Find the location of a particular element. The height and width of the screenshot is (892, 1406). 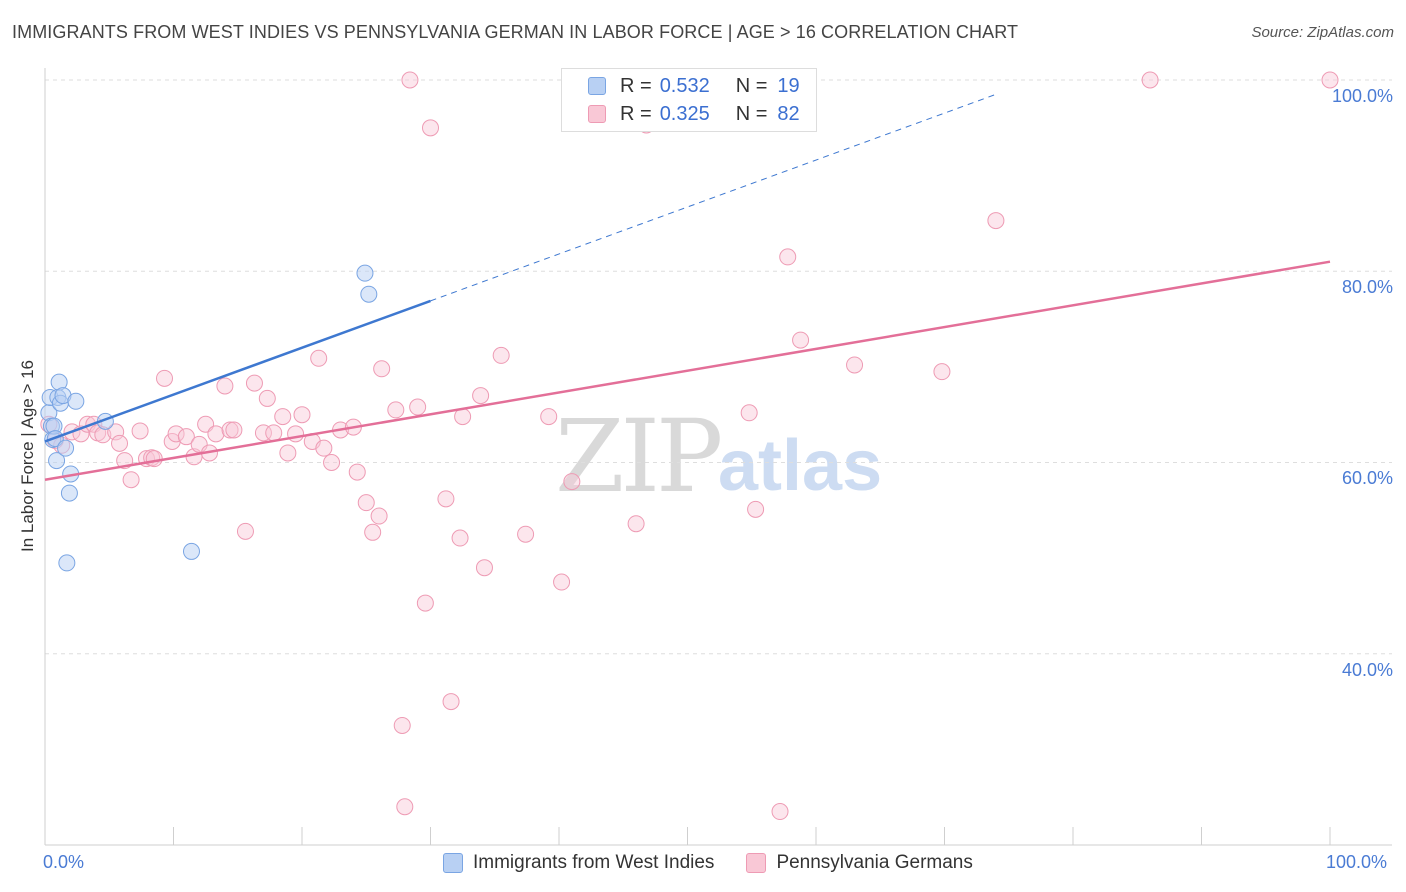

y-tick-label-60: 60.0% is located at coordinates (1367, 478).